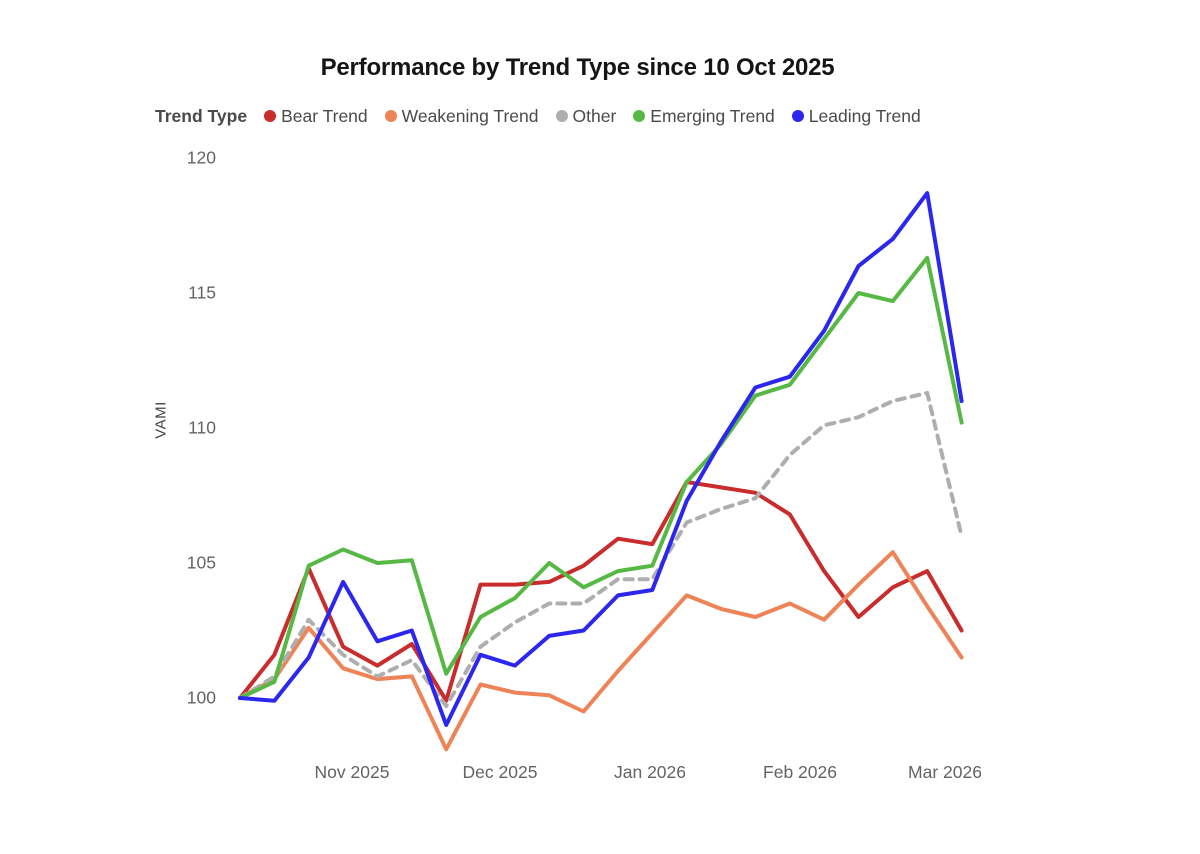 This screenshot has height=854, width=1200. What do you see at coordinates (797, 116) in the screenshot?
I see `legend-marker-leading-trend` at bounding box center [797, 116].